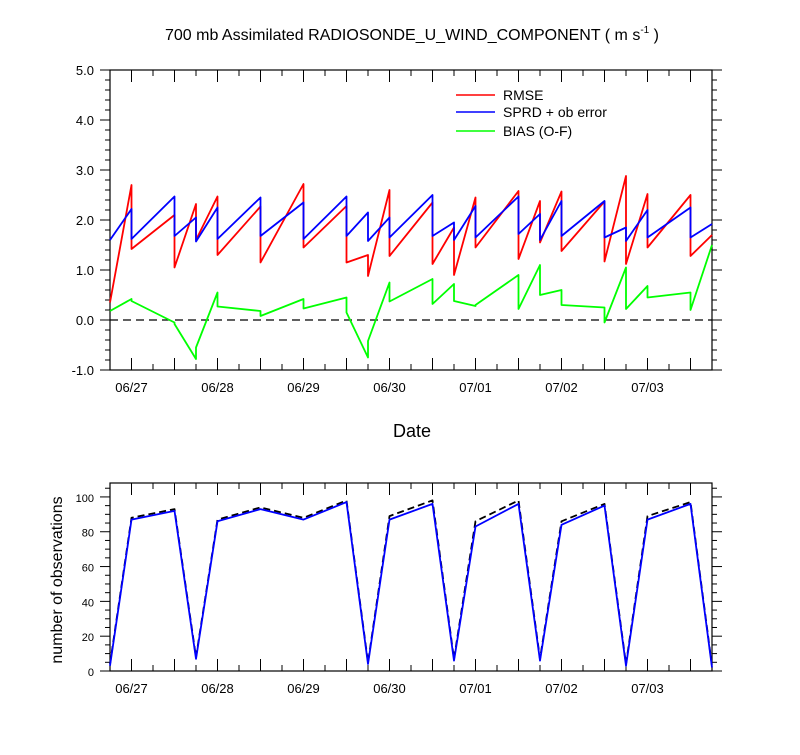  I want to click on bottom-x-tick-label: 07/02, so click(561, 688).